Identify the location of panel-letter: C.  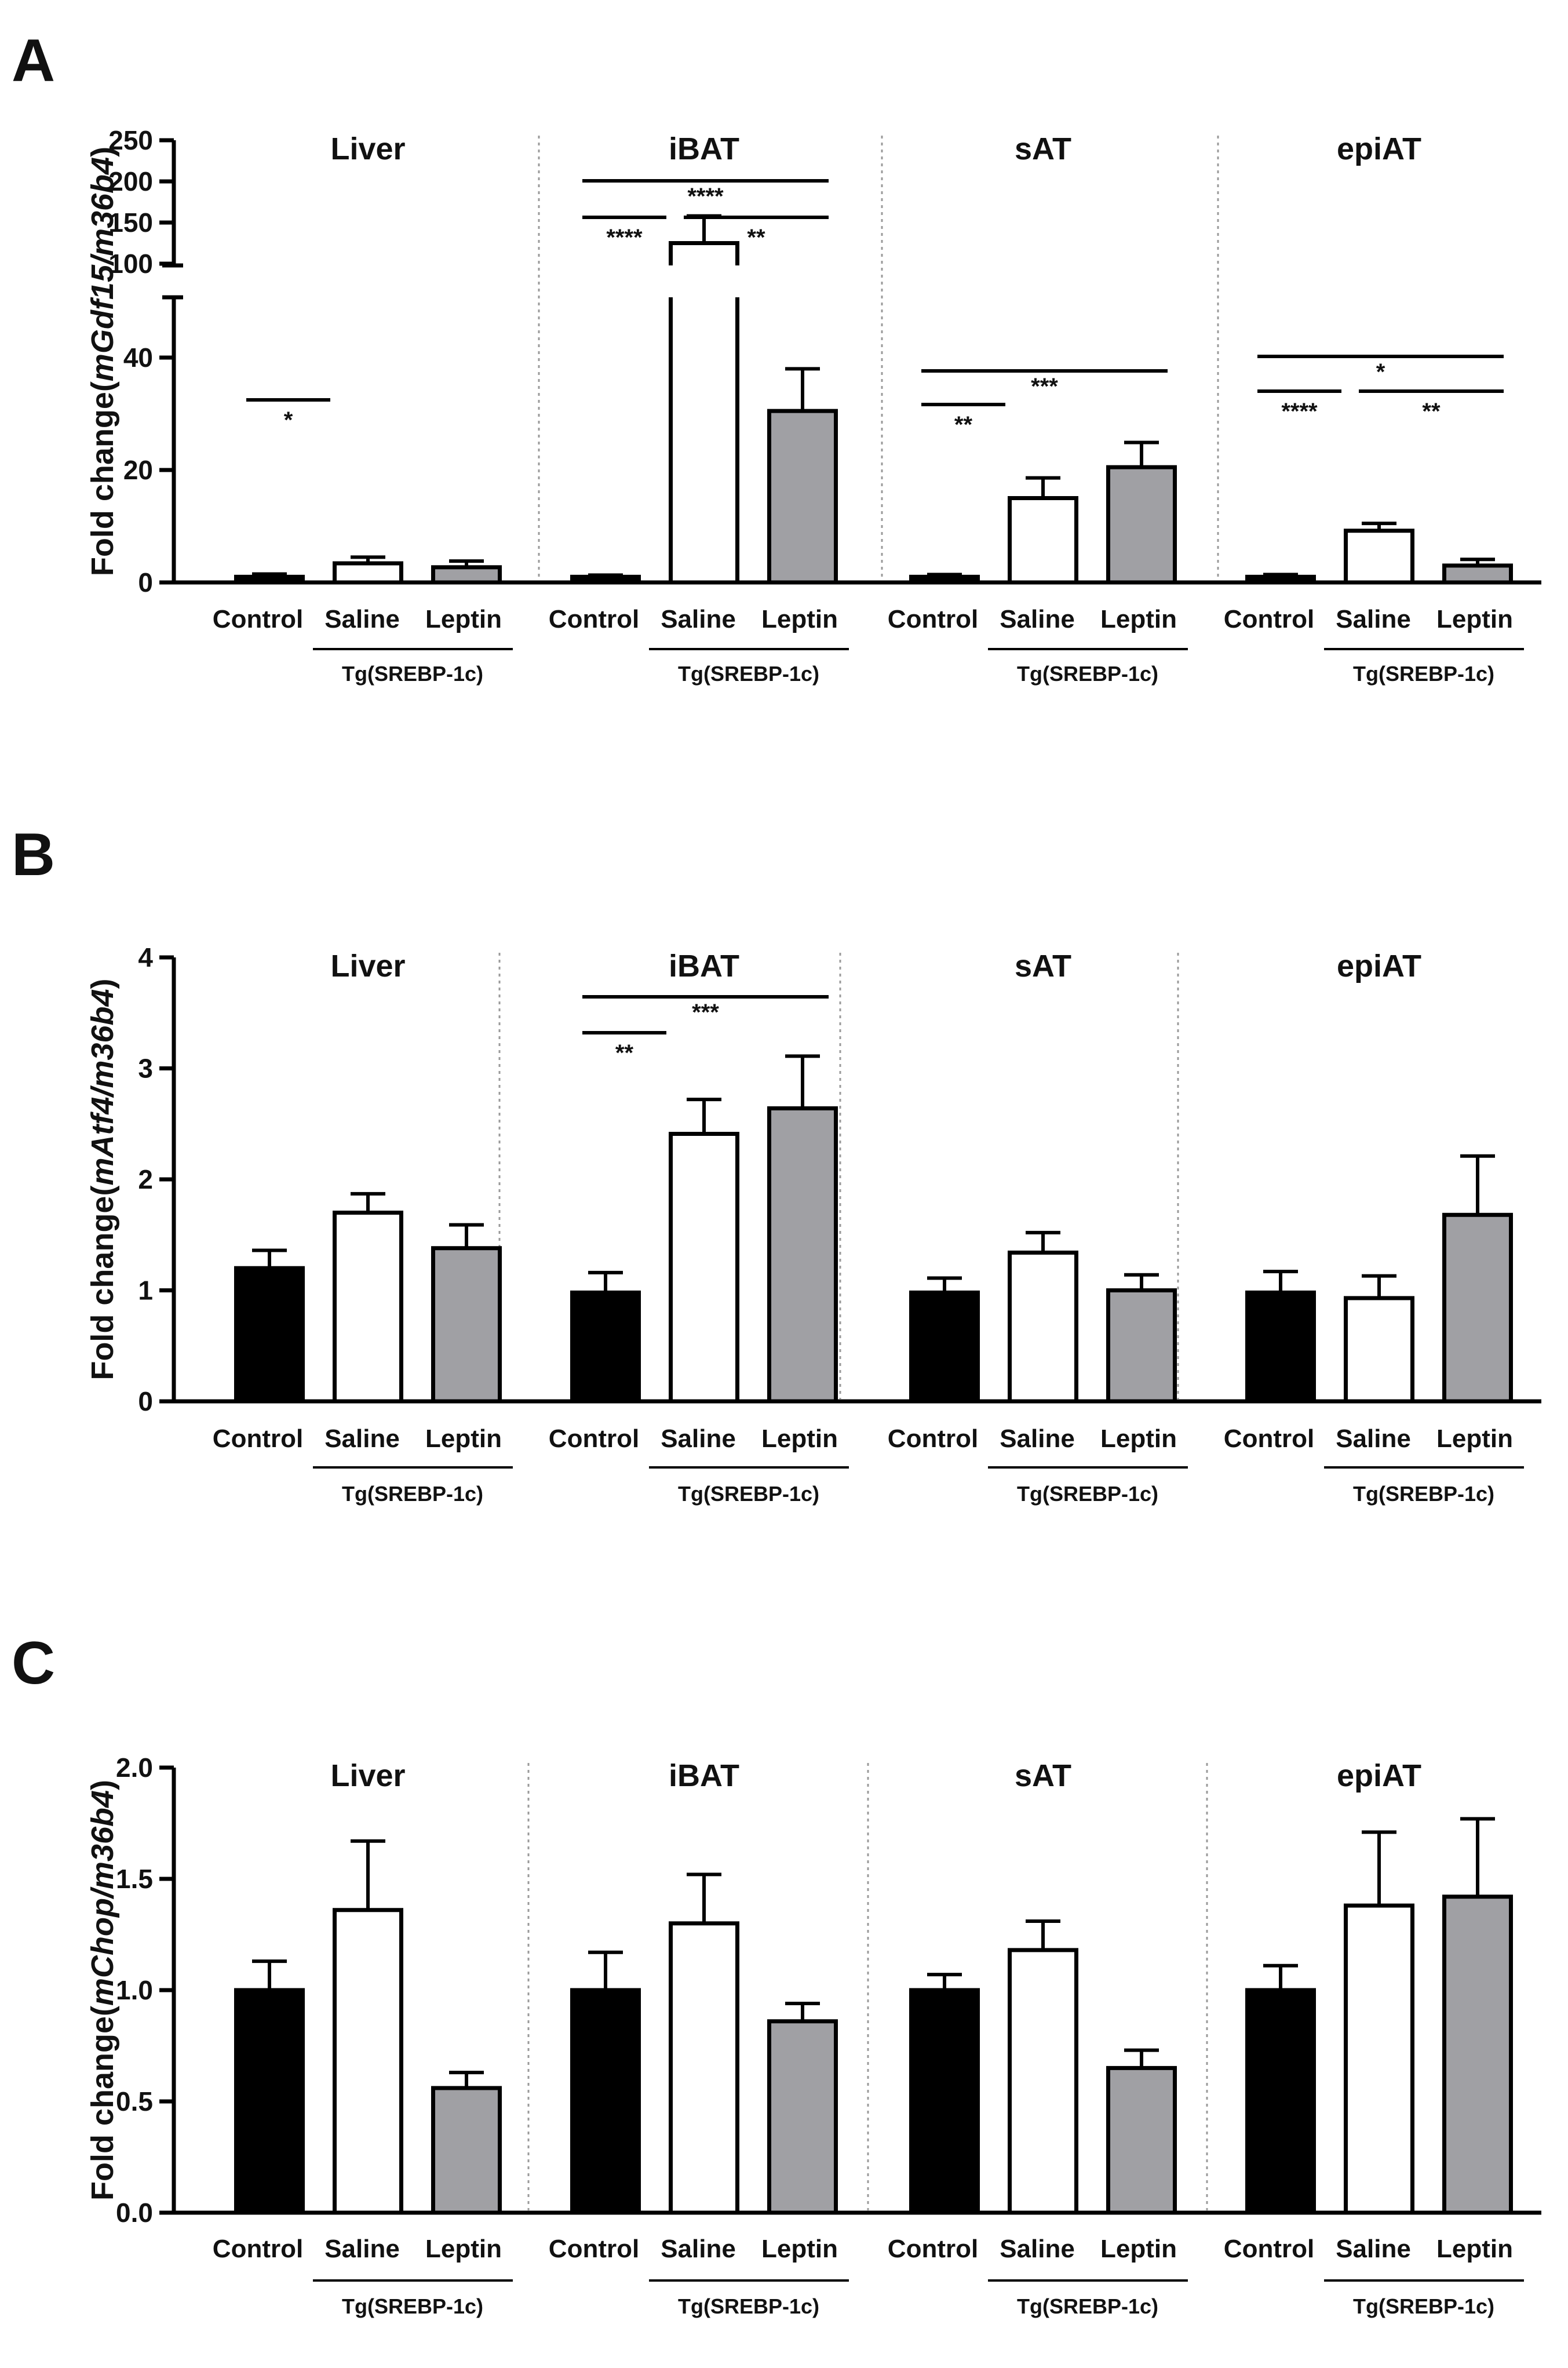
(33, 1664).